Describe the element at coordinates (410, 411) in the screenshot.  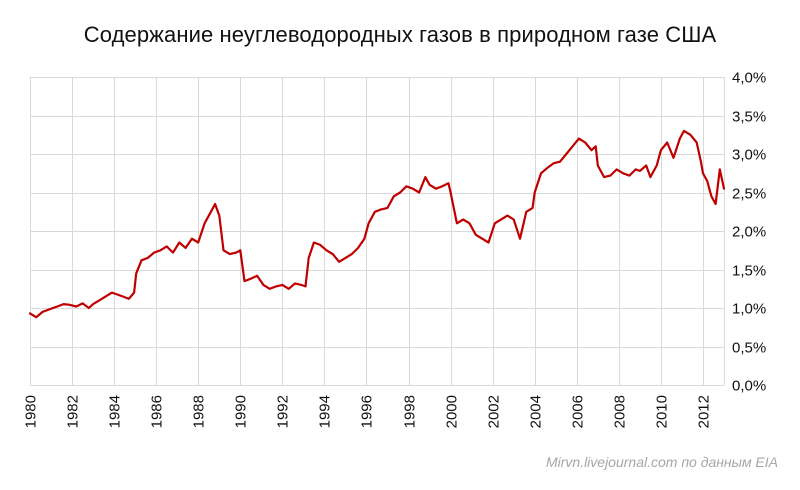
I see `x-tick-label: 1998` at that location.